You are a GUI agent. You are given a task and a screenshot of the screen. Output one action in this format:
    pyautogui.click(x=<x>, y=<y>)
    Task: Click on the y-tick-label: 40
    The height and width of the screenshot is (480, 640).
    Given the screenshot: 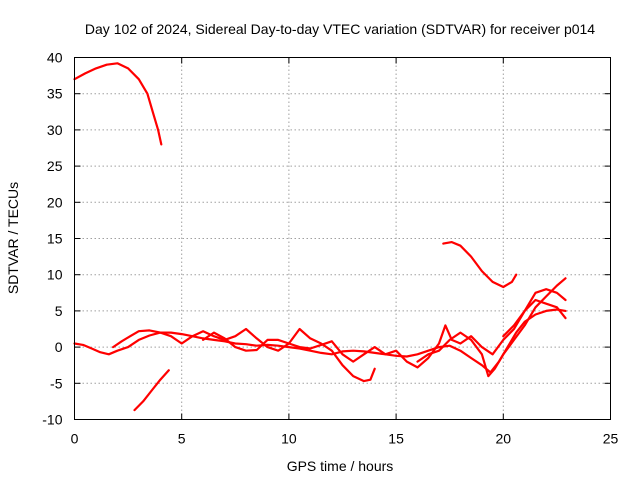 What is the action you would take?
    pyautogui.click(x=55, y=58)
    